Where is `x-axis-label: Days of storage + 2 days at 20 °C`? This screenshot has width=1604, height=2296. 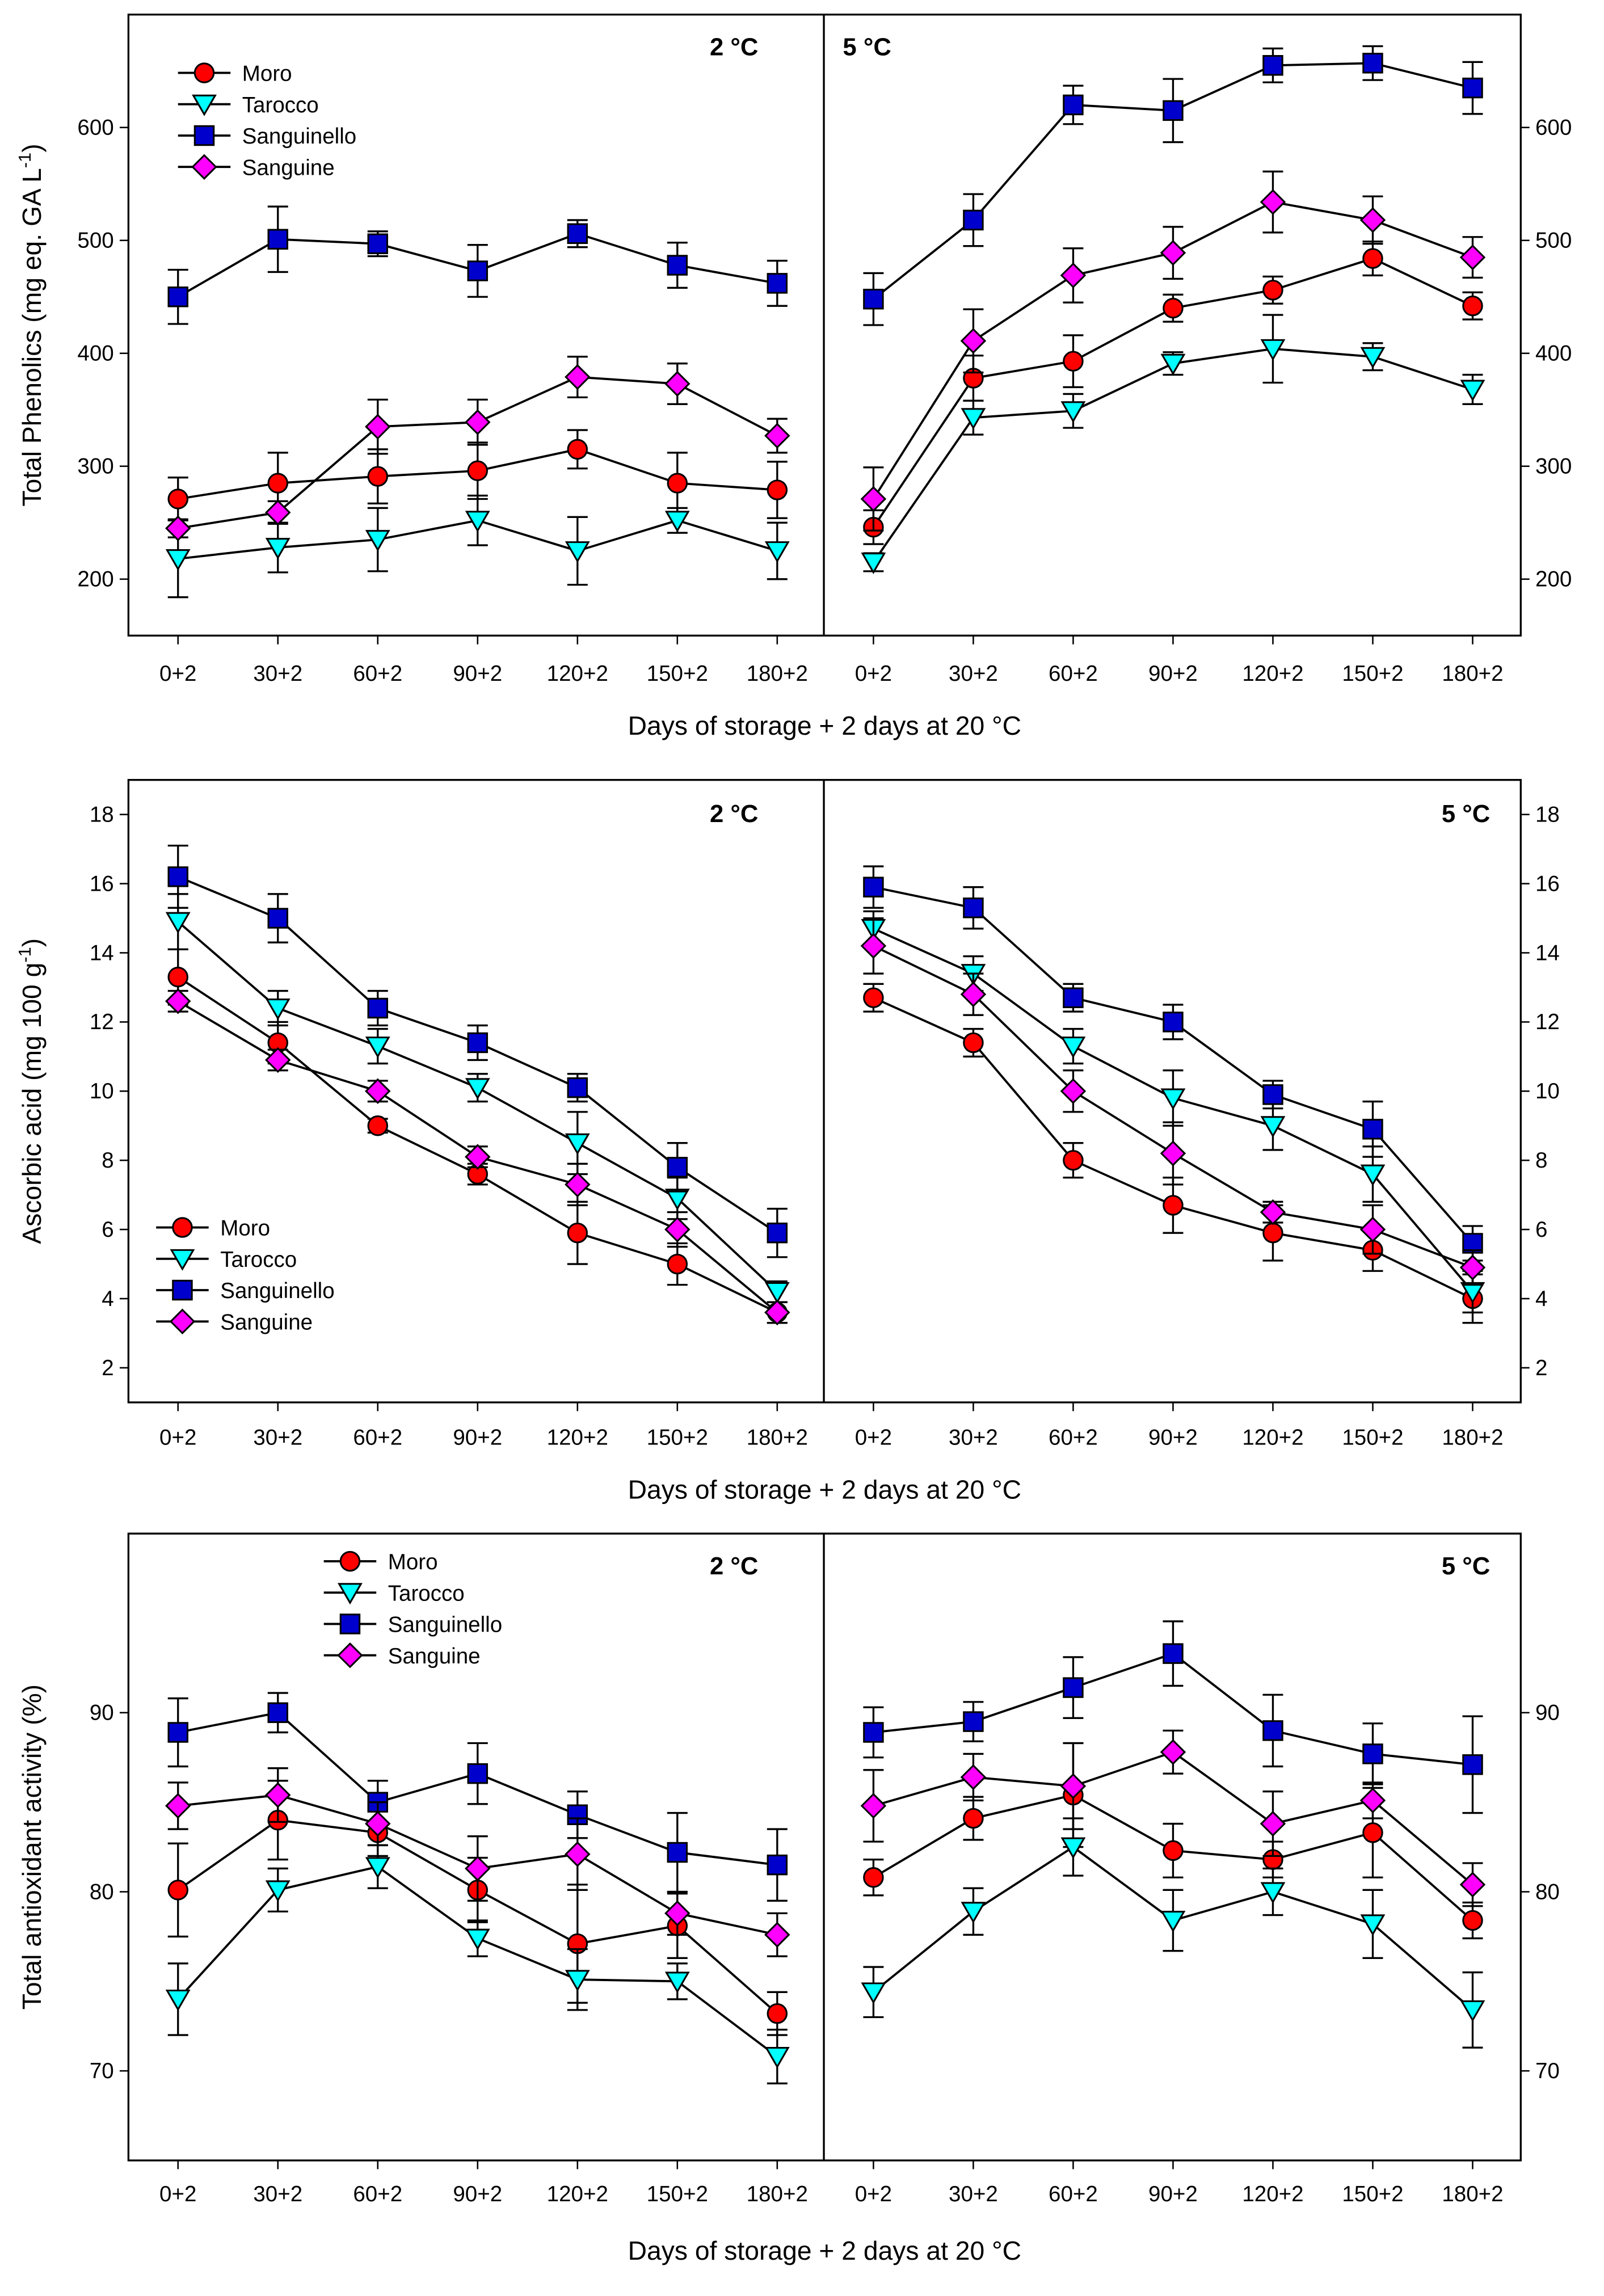
x-axis-label: Days of storage + 2 days at 20 °C is located at coordinates (824, 1489).